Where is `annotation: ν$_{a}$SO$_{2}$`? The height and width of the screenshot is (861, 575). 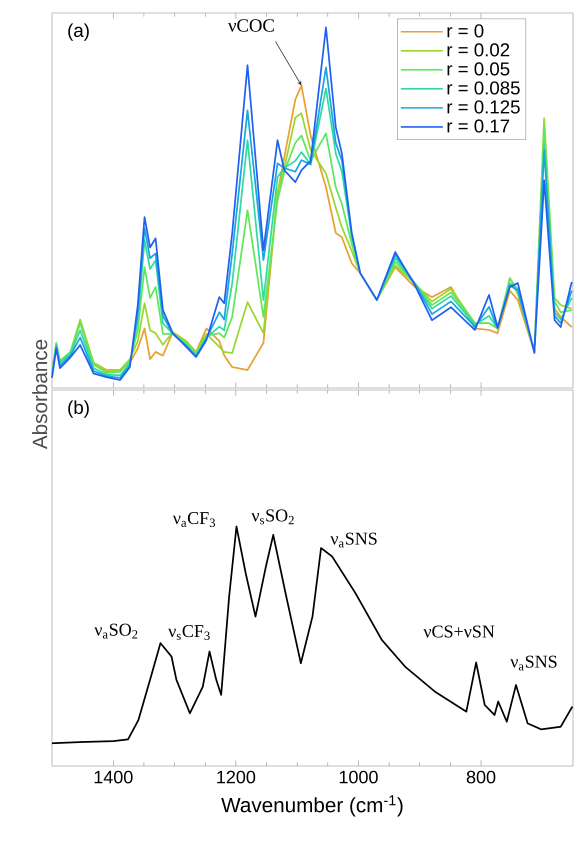 annotation: ν$_{a}$SO$_{2}$ is located at coordinates (116, 631).